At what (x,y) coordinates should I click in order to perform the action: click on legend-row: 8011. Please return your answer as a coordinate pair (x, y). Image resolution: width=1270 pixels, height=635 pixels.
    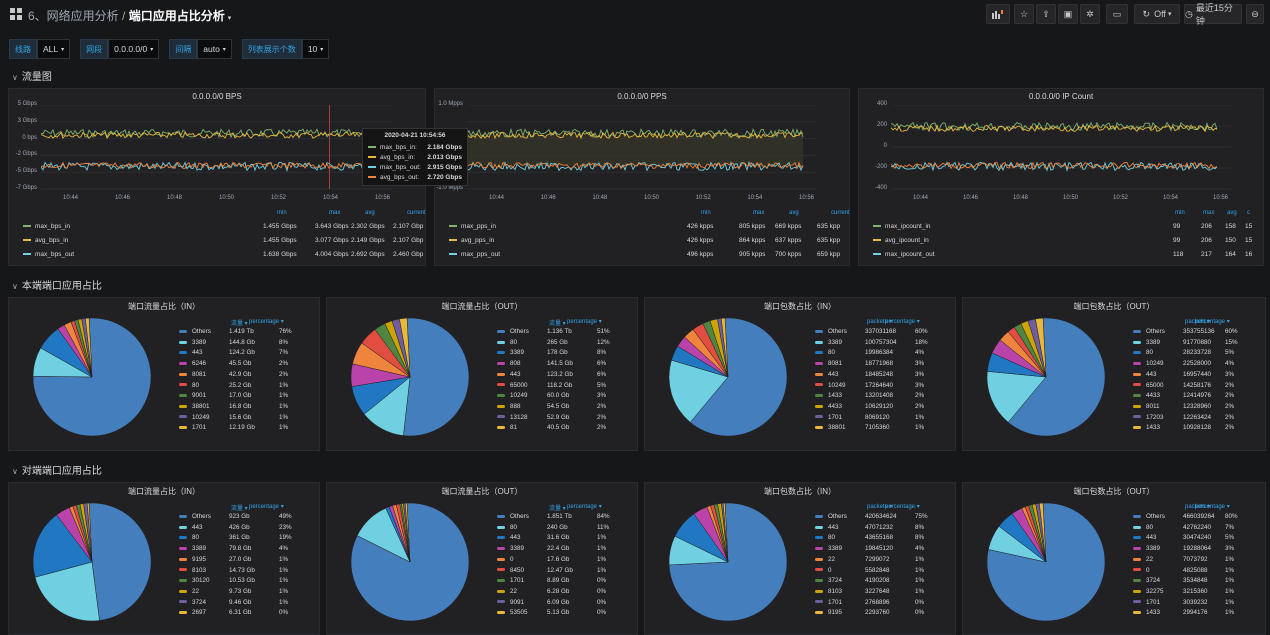
    Looking at the image, I should click on (1146, 406).